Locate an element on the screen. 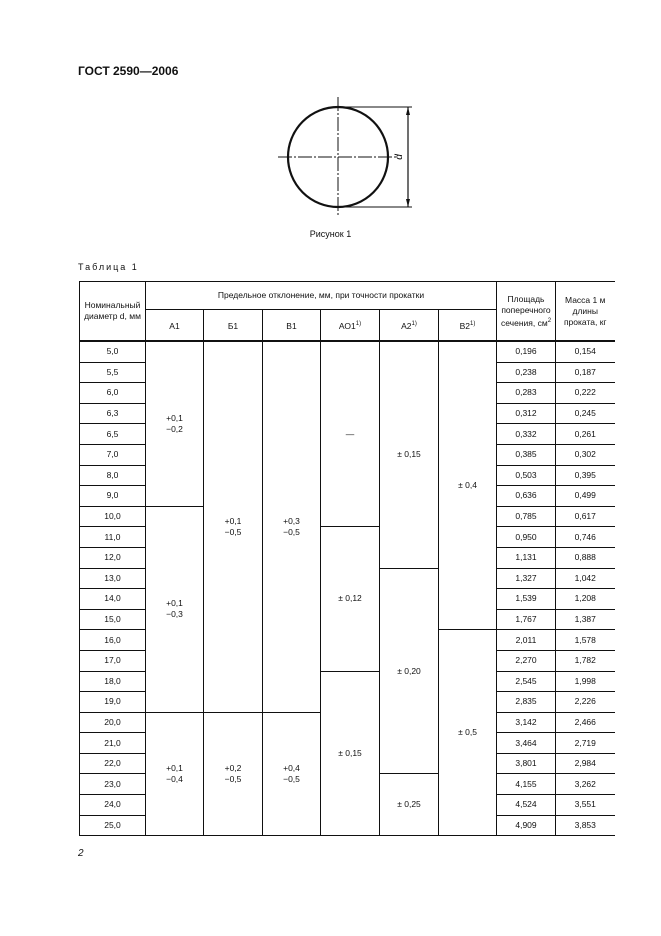  mass-cell: 1,208 is located at coordinates (585, 599).